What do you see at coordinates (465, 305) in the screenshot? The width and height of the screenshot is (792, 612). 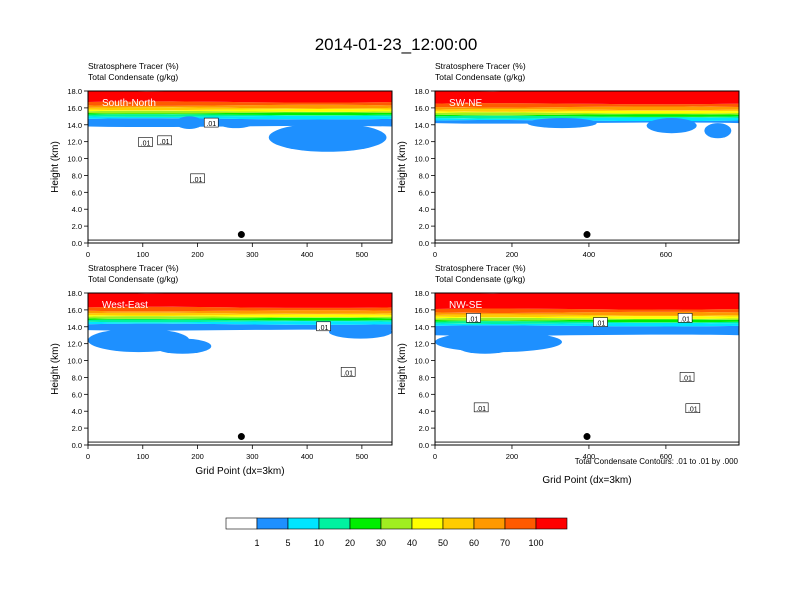 I see `panel-label: NW-SE` at bounding box center [465, 305].